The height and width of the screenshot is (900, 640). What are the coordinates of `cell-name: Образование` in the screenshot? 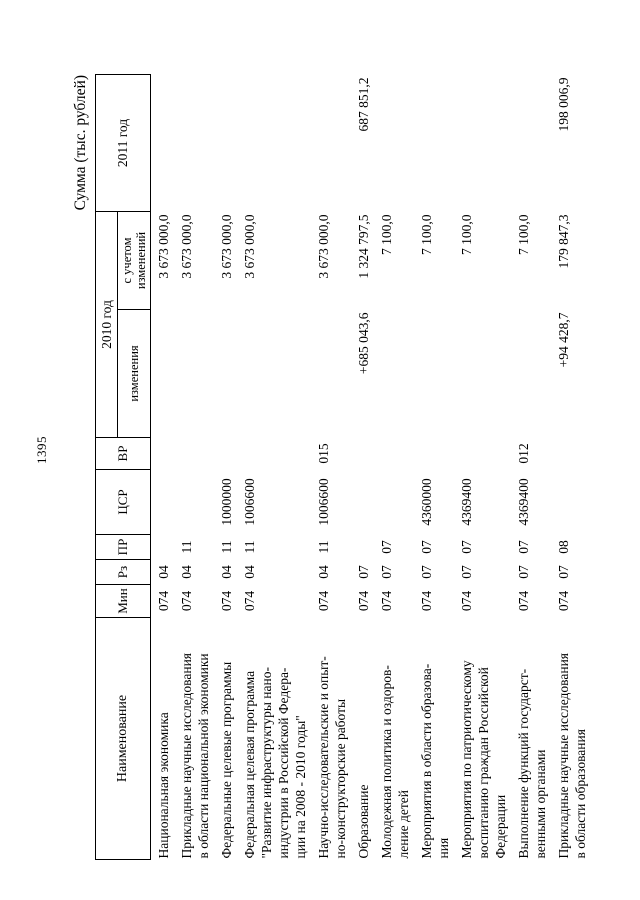 It's located at (363, 821).